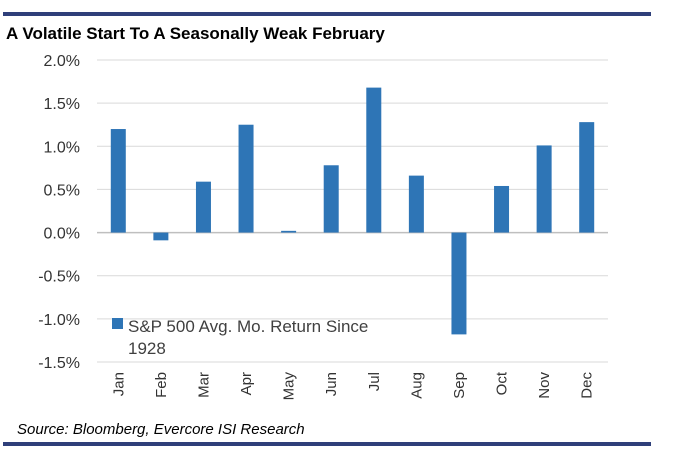 This screenshot has height=460, width=673. What do you see at coordinates (416, 385) in the screenshot?
I see `x-tick-label: Aug` at bounding box center [416, 385].